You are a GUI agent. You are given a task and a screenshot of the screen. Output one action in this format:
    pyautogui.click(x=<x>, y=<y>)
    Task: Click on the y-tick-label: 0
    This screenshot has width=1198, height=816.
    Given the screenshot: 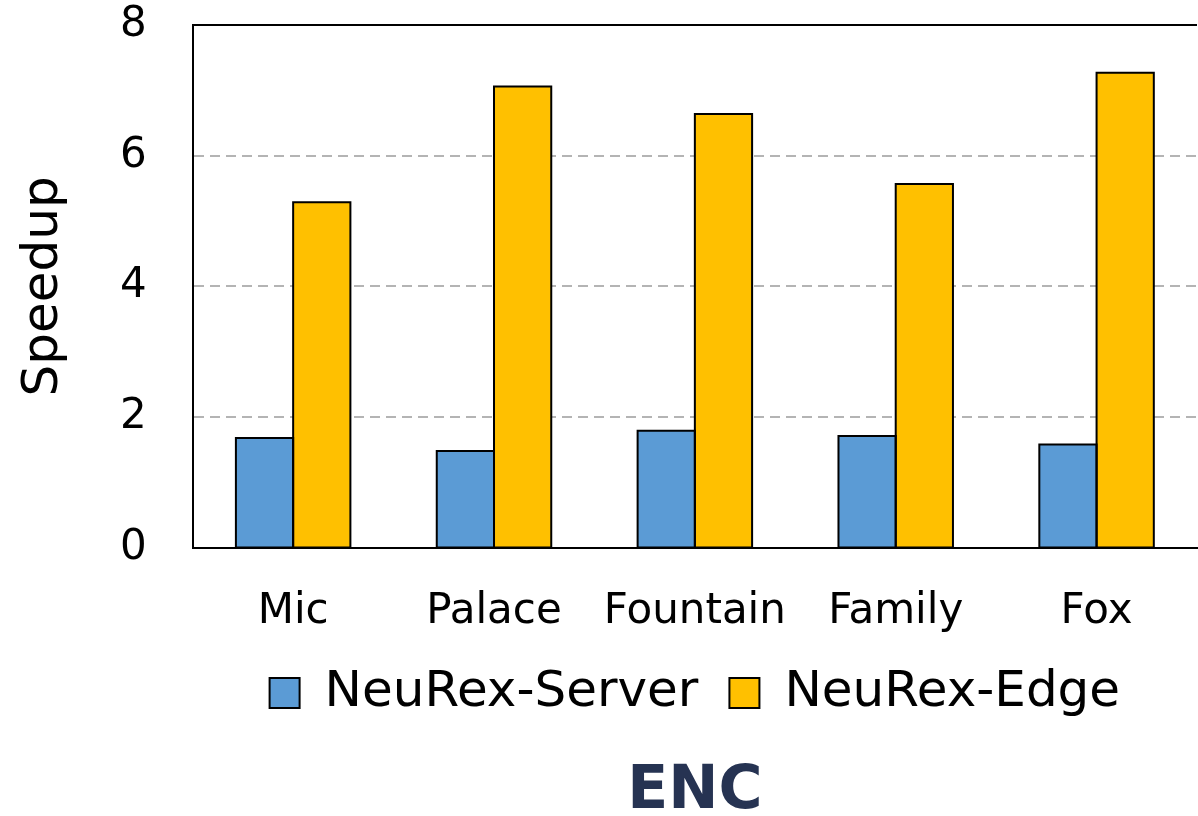 What is the action you would take?
    pyautogui.click(x=133, y=544)
    